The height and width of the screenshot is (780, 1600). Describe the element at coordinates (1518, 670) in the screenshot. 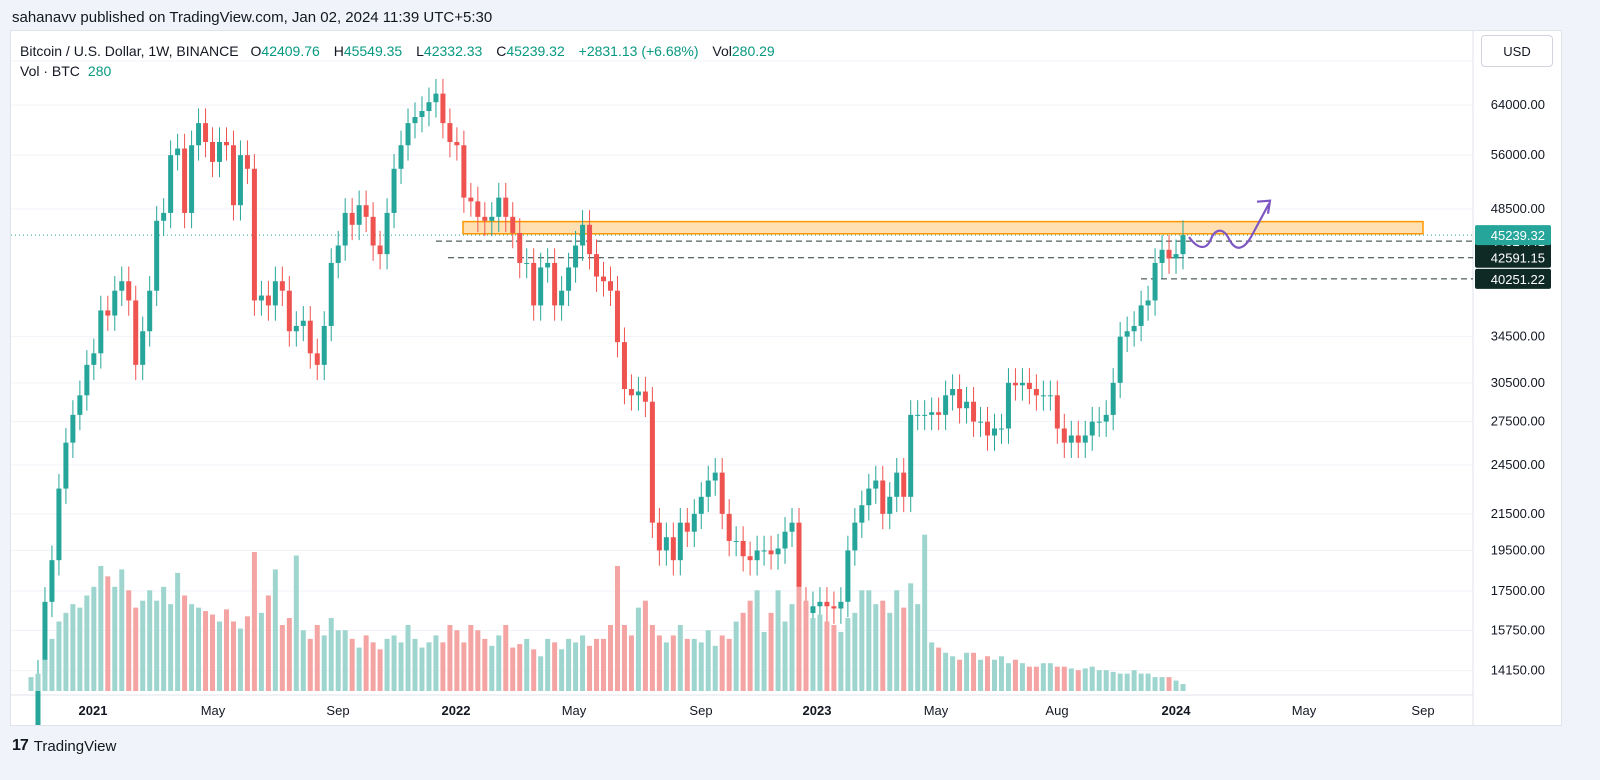

I see `y-tick-label: 14150.00` at that location.